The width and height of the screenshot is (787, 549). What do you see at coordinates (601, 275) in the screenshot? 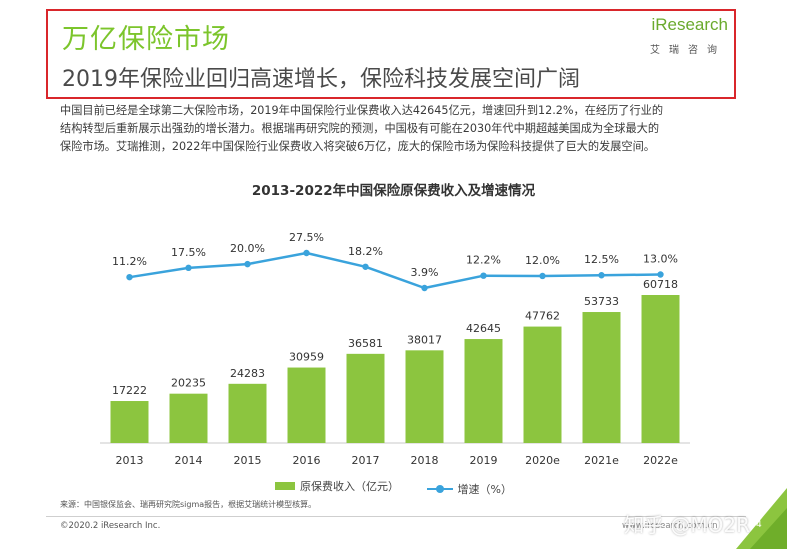
I see `growth-point-2021e` at bounding box center [601, 275].